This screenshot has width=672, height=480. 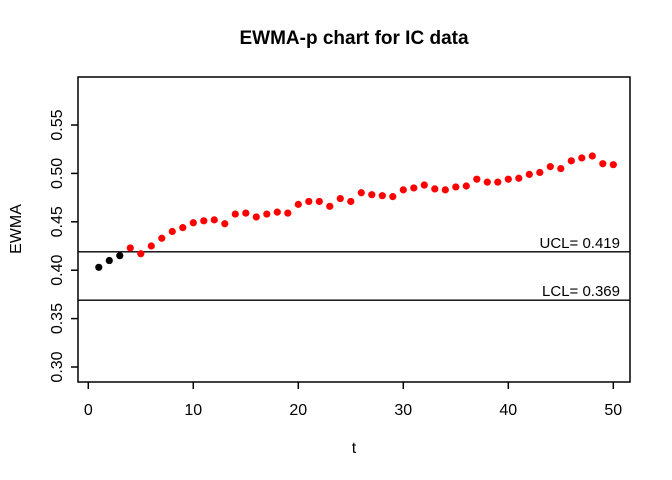 What do you see at coordinates (57, 318) in the screenshot?
I see `y-tick-label: 0.35` at bounding box center [57, 318].